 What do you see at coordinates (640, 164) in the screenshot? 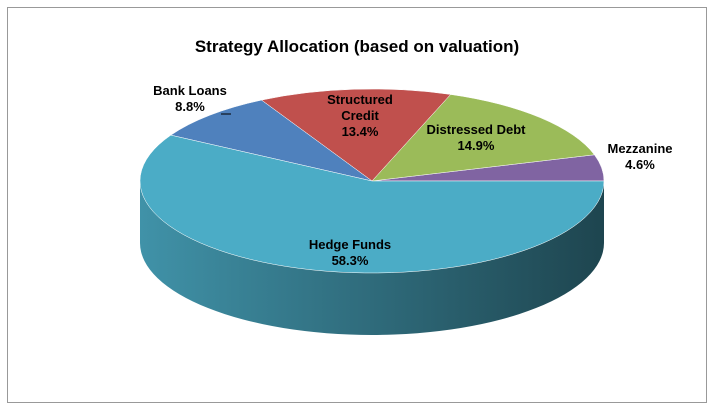
I see `label-value: 4.6%` at bounding box center [640, 164].